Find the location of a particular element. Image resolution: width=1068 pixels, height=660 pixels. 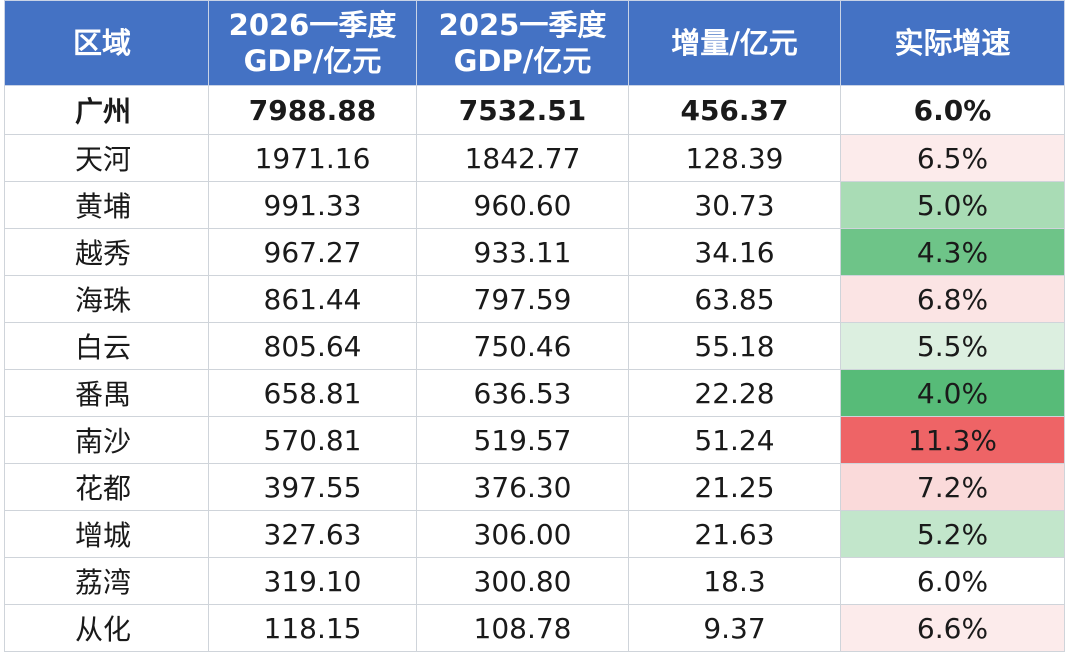

table-row: 南沙 570.81 519.57 51.24 11.3% is located at coordinates (534, 440).